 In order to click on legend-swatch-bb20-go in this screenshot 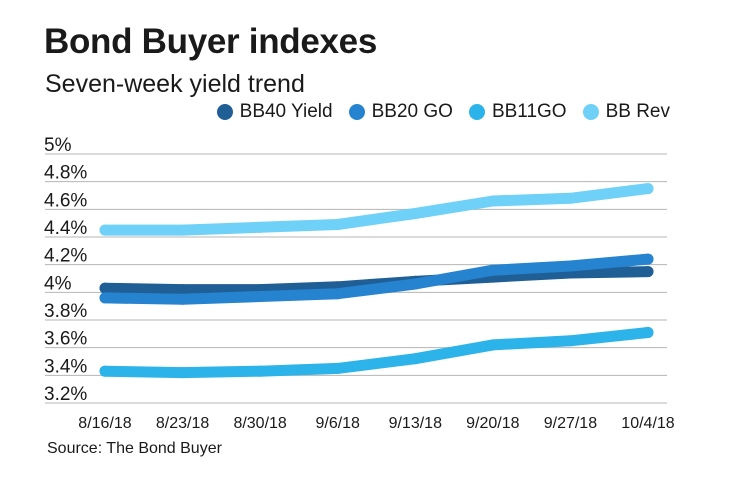, I will do `click(356, 112)`.